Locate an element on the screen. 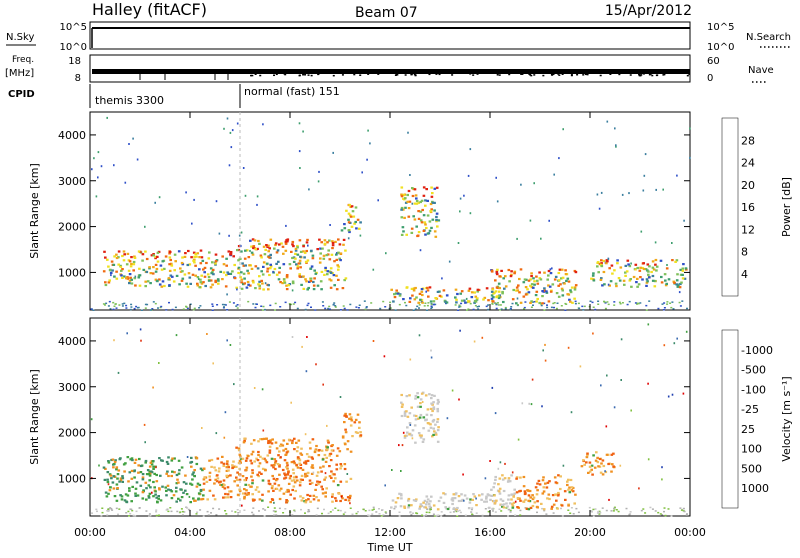 This screenshot has height=558, width=800. nsearch-tick-bottom: 10^0 is located at coordinates (720, 47).